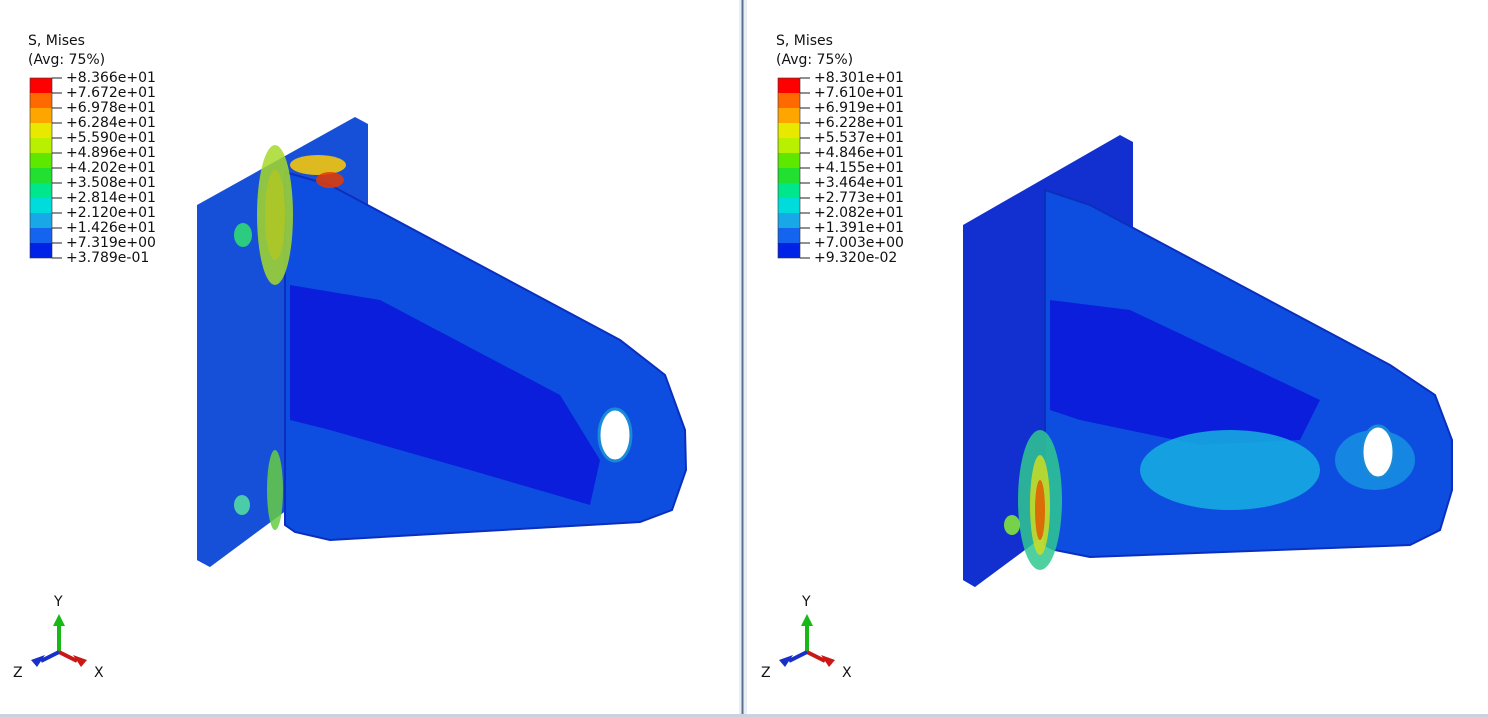 This screenshot has height=717, width=1488. Describe the element at coordinates (111, 228) in the screenshot. I see `legend-label: +1.426e+01` at that location.